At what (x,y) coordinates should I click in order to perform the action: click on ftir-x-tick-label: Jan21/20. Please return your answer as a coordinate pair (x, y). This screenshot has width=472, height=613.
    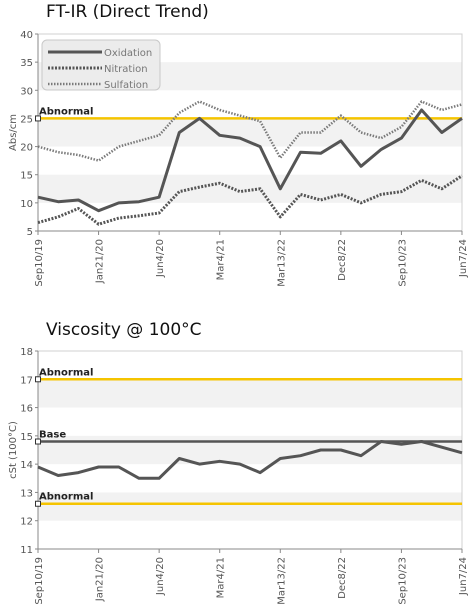
    Looking at the image, I should click on (100, 261).